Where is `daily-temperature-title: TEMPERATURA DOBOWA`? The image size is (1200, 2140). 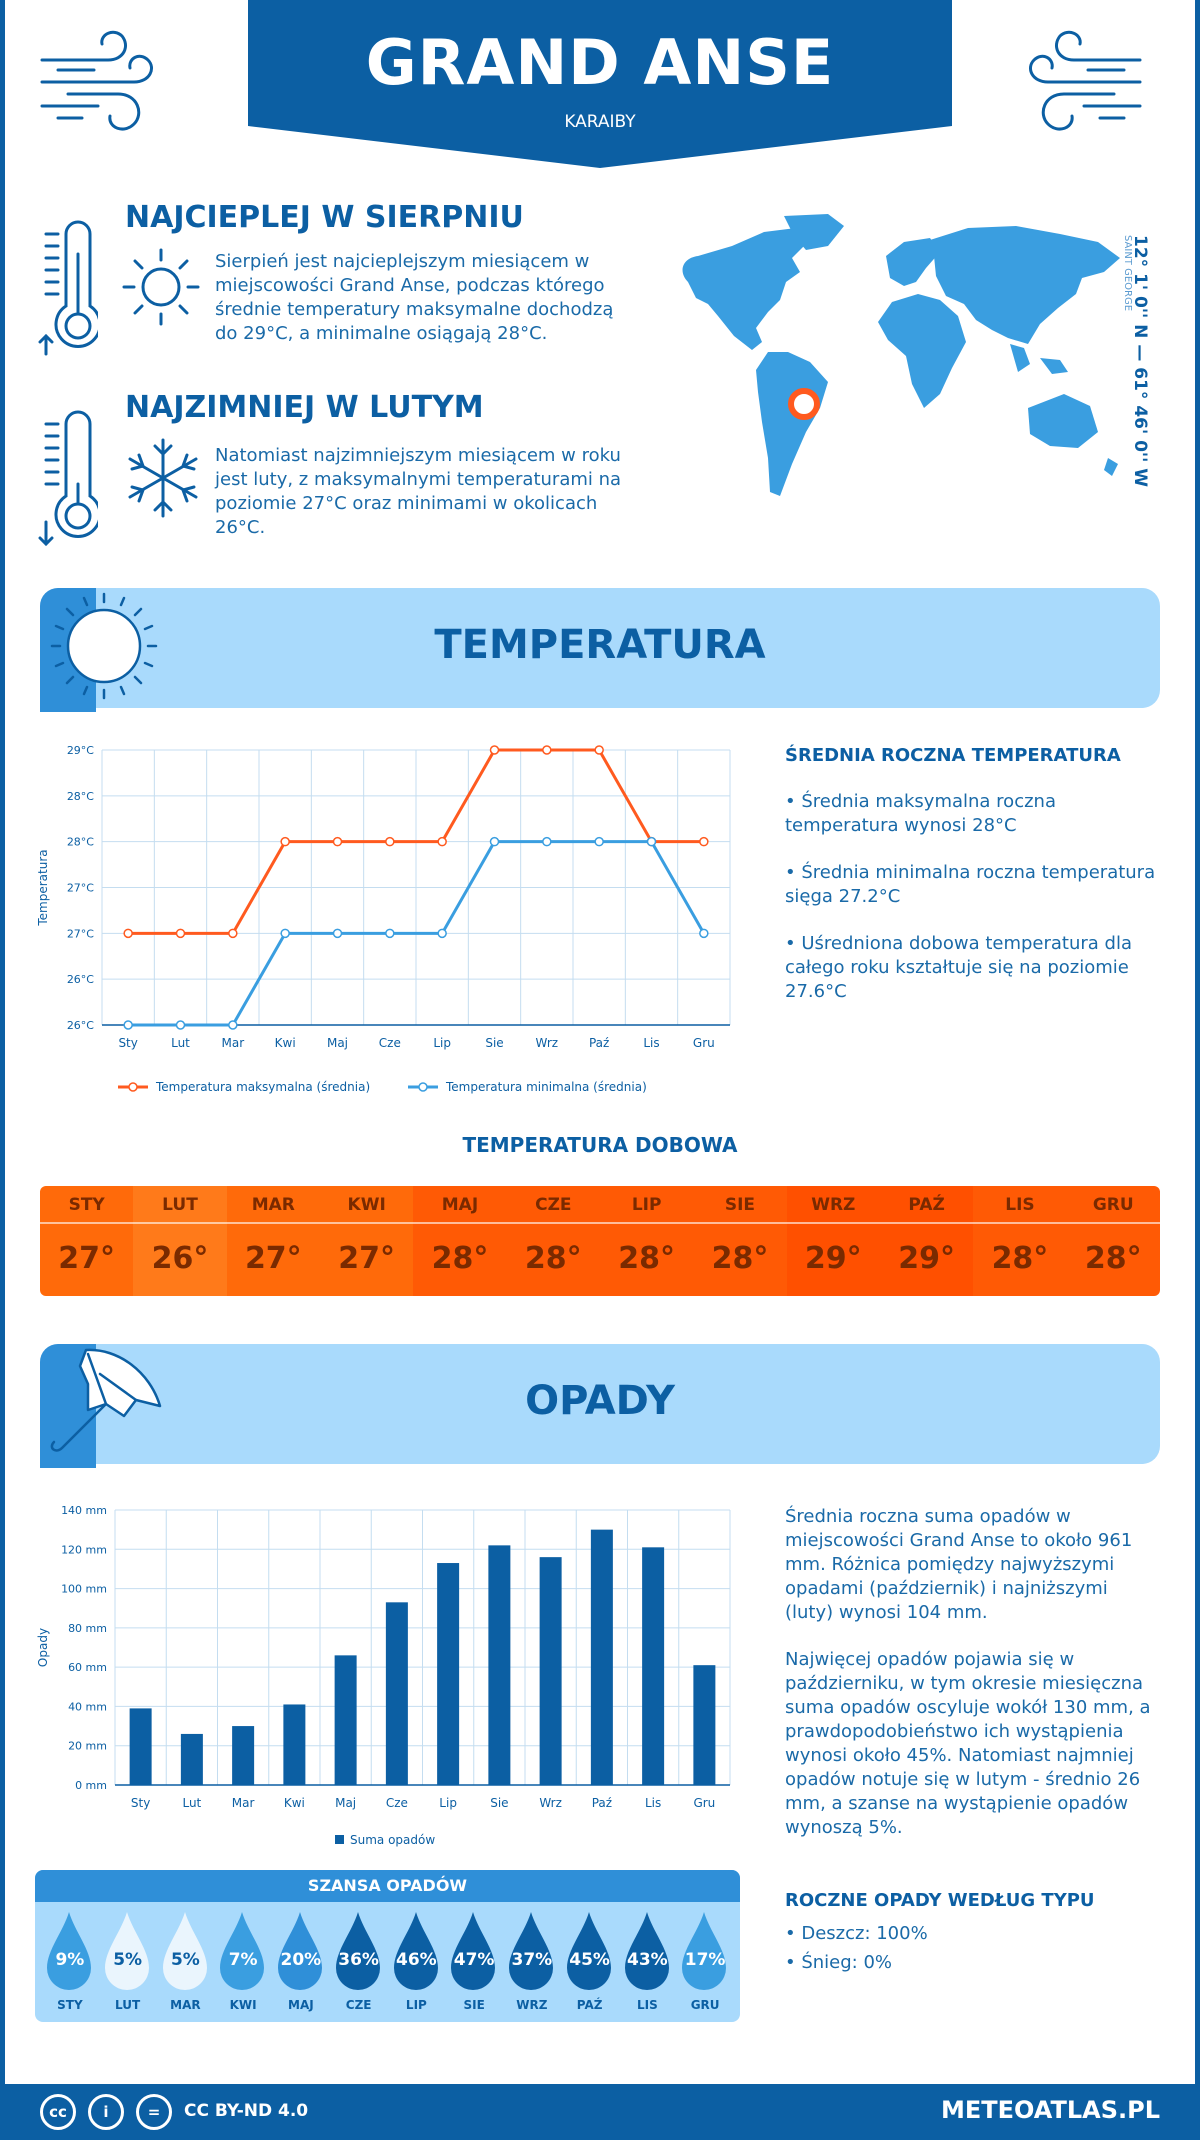
daily-temperature-title: TEMPERATURA DOBOWA is located at coordinates (600, 1145).